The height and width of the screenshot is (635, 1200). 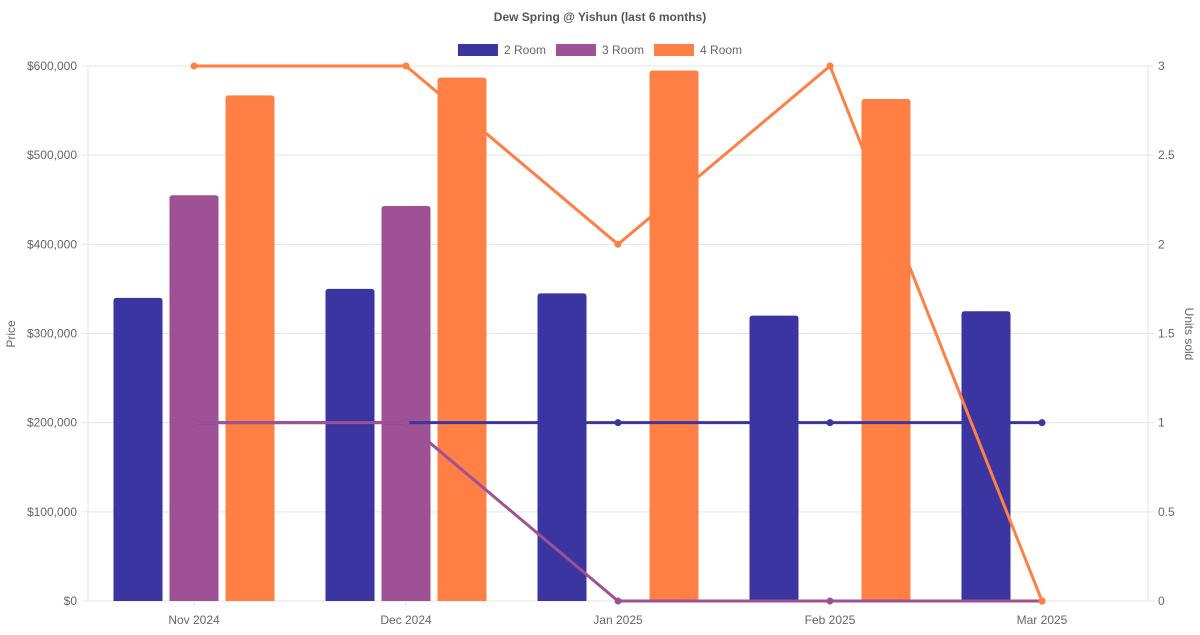 What do you see at coordinates (600, 17) in the screenshot?
I see `chart-title: Dew Spring @ Yishun (last 6 months)` at bounding box center [600, 17].